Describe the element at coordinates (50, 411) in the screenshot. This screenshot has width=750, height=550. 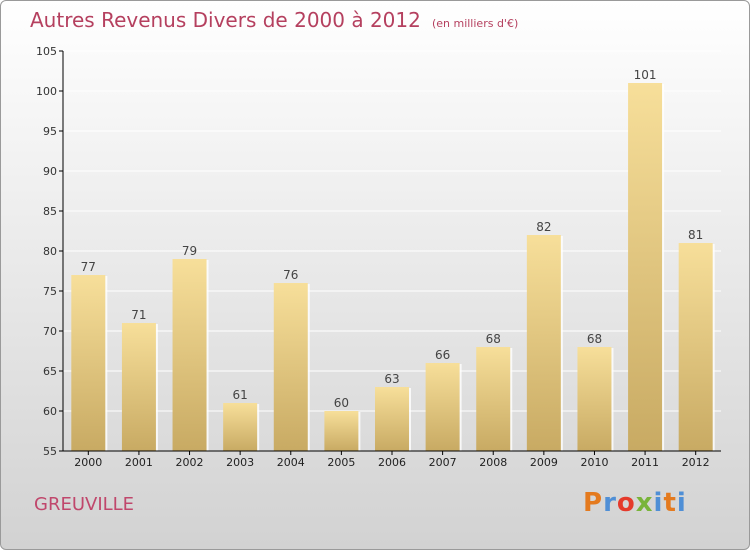
I see `y-tick-label: 60` at that location.